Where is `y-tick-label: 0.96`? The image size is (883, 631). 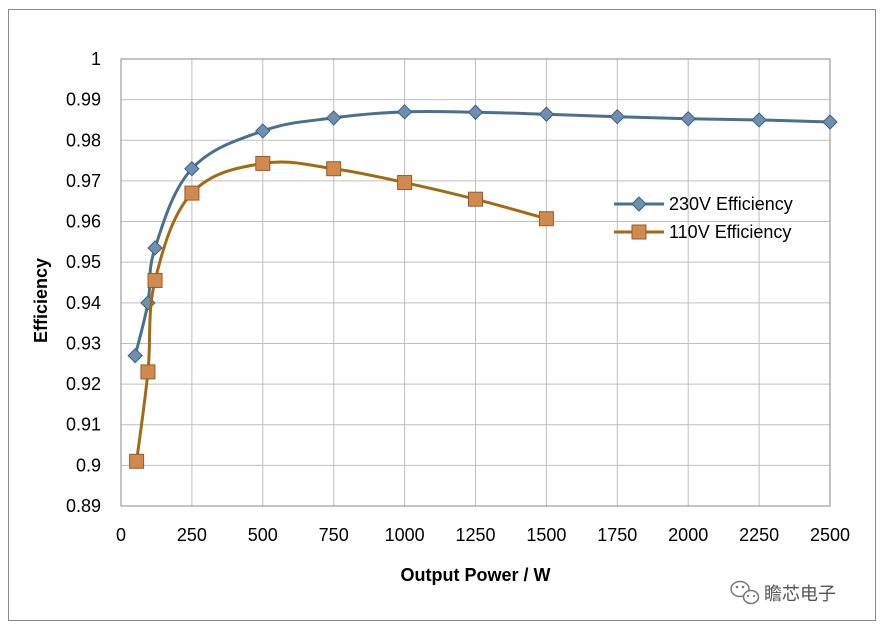
y-tick-label: 0.96 is located at coordinates (83, 222).